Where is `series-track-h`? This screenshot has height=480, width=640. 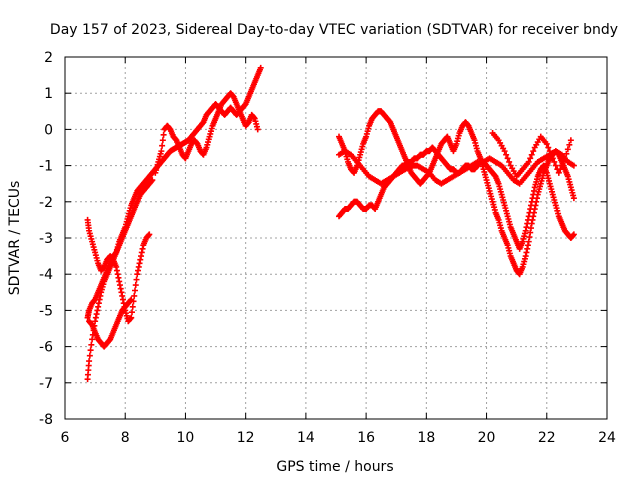
series-track-h is located at coordinates (456, 167).